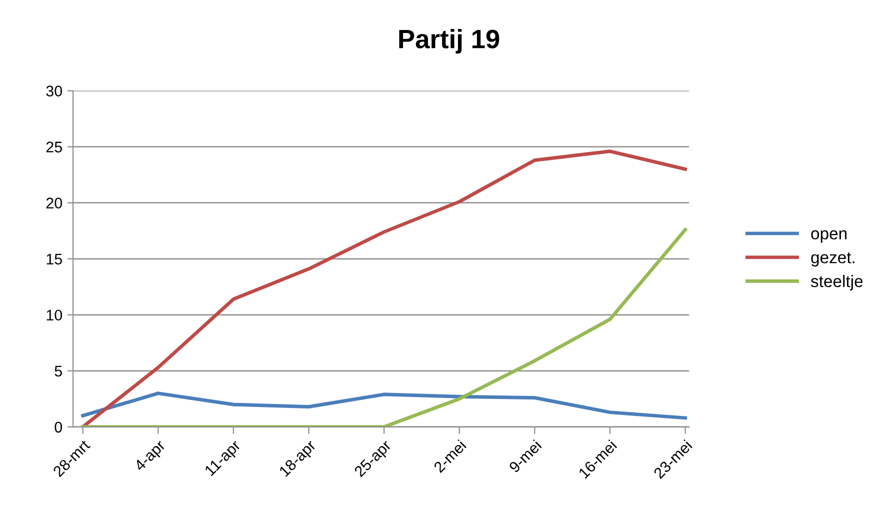 This screenshot has height=507, width=880. What do you see at coordinates (832, 259) in the screenshot?
I see `legend-label: gezet.` at bounding box center [832, 259].